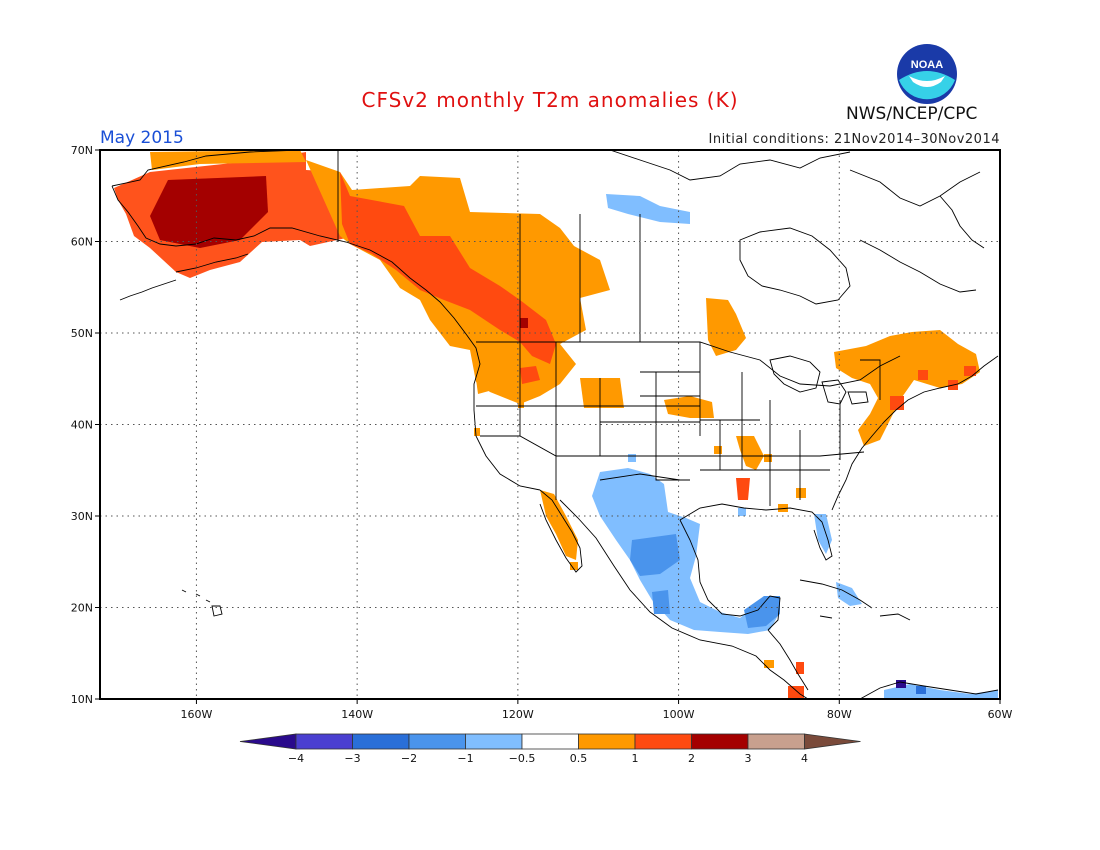 The height and width of the screenshot is (850, 1100). What do you see at coordinates (268, 741) in the screenshot?
I see `colorbar-arrow-low` at bounding box center [268, 741].